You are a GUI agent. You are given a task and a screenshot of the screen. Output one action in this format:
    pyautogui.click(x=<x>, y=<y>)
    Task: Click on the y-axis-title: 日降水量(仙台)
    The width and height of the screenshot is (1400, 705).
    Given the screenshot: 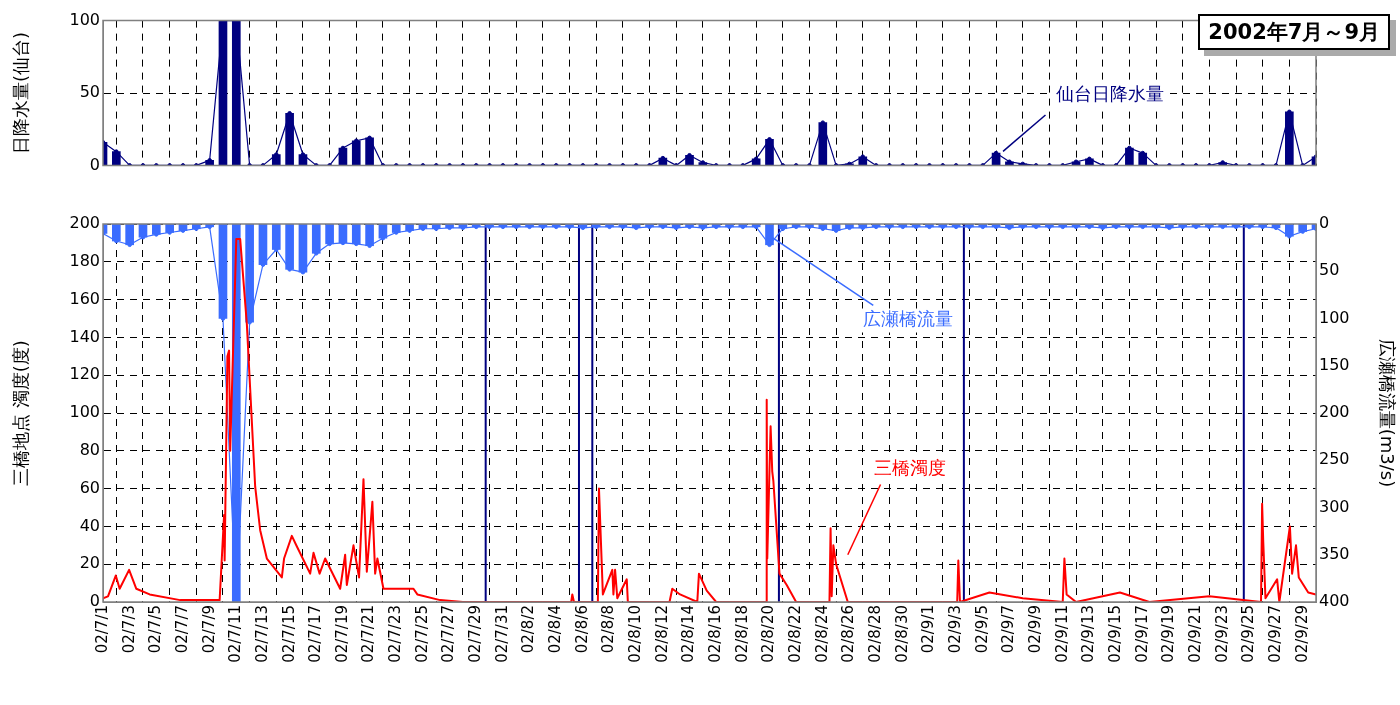 What is the action you would take?
    pyautogui.click(x=21, y=93)
    